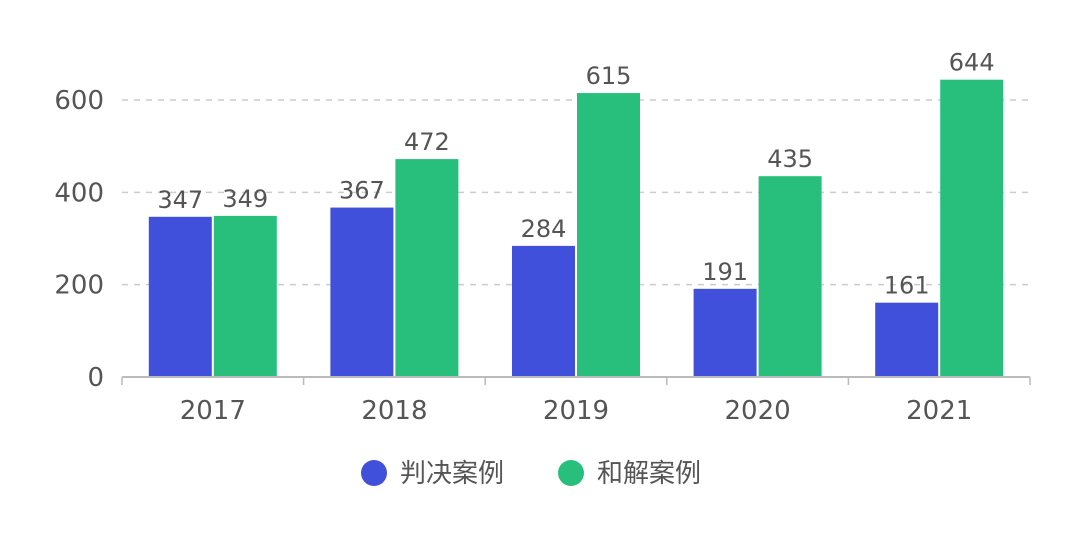 Image resolution: width=1080 pixels, height=546 pixels. I want to click on y-axis-ticks: 0 200 400 600, so click(79, 239).